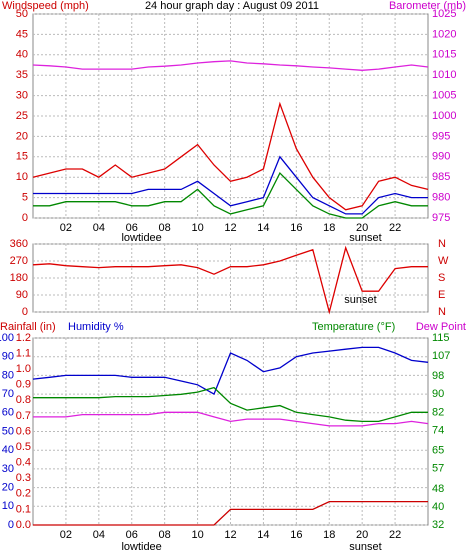 This screenshot has height=559, width=468. Describe the element at coordinates (441, 177) in the screenshot. I see `y2-tick-label: 985` at that location.